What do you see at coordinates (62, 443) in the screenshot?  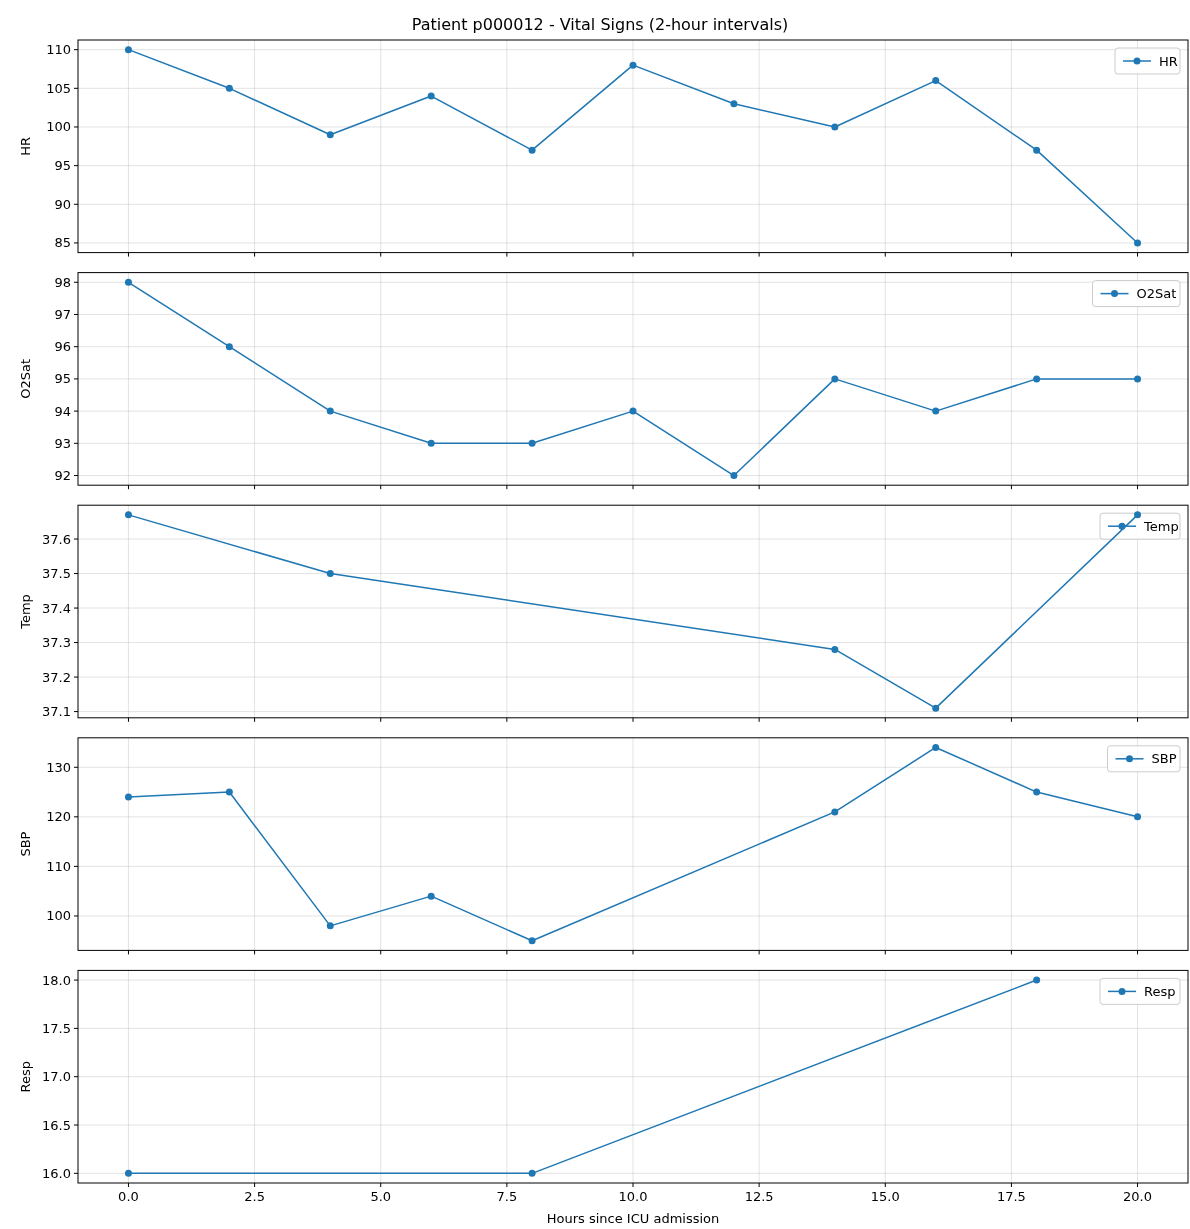 I see `y-tick-label: 93` at bounding box center [62, 443].